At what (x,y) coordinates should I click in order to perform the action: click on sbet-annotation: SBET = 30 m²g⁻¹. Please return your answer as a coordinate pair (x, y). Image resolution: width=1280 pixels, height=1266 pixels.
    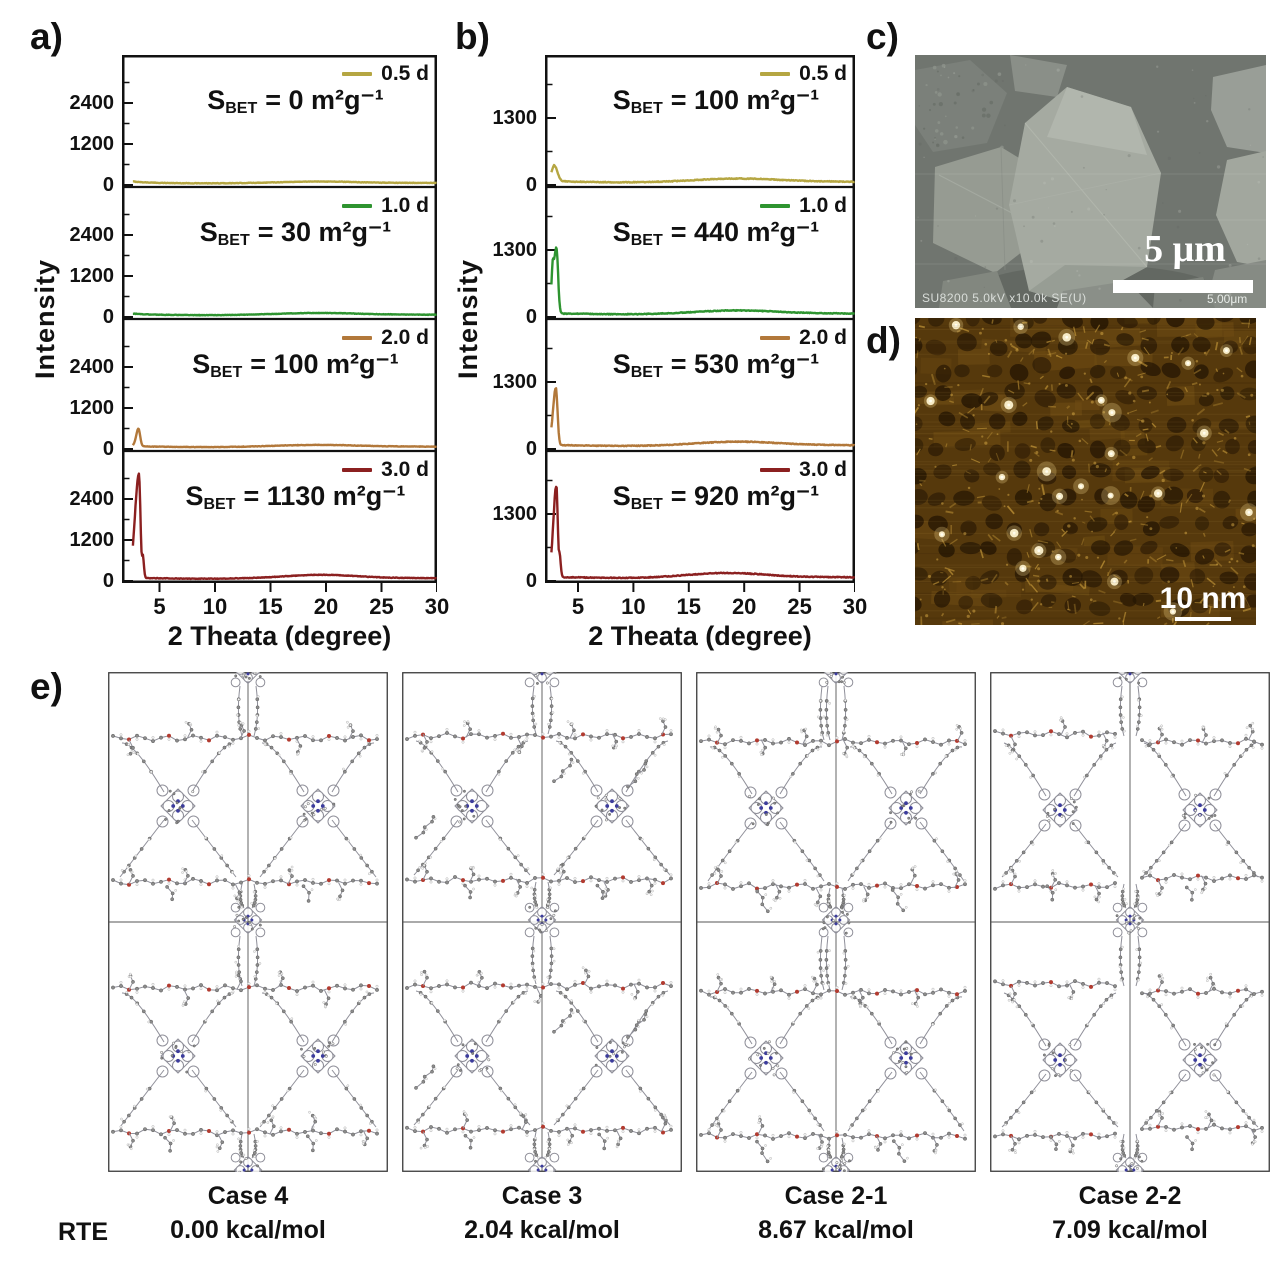
    Looking at the image, I should click on (295, 233).